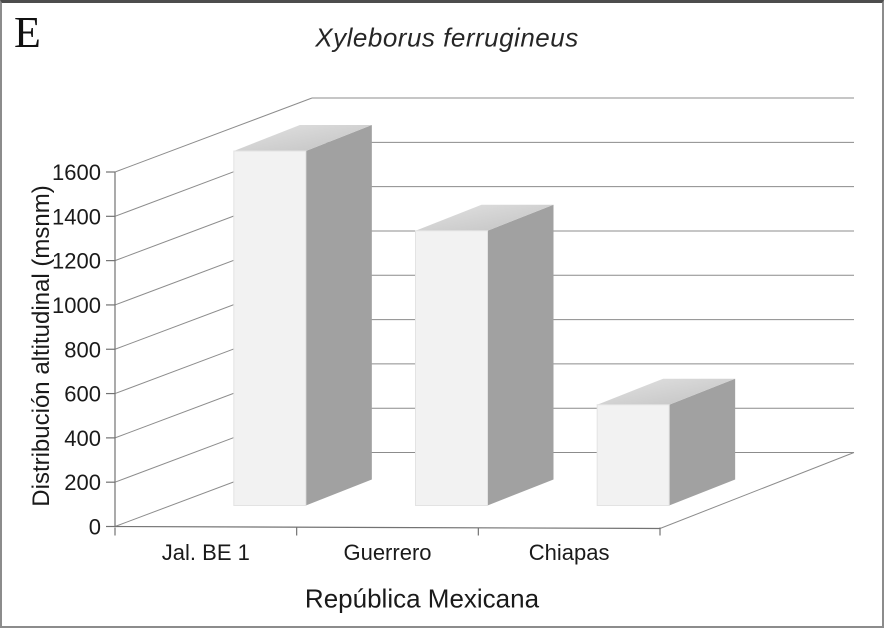 The height and width of the screenshot is (628, 884). I want to click on x-axis-line, so click(387, 527).